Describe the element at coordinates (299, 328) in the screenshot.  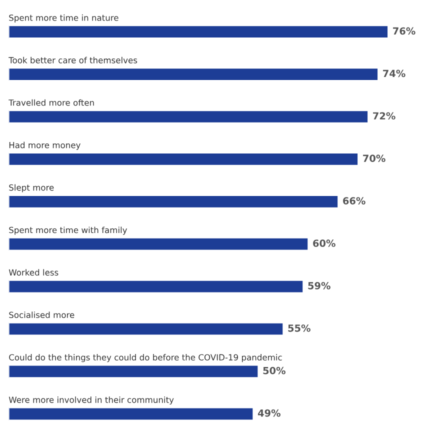
I see `data-label: 55%` at that location.